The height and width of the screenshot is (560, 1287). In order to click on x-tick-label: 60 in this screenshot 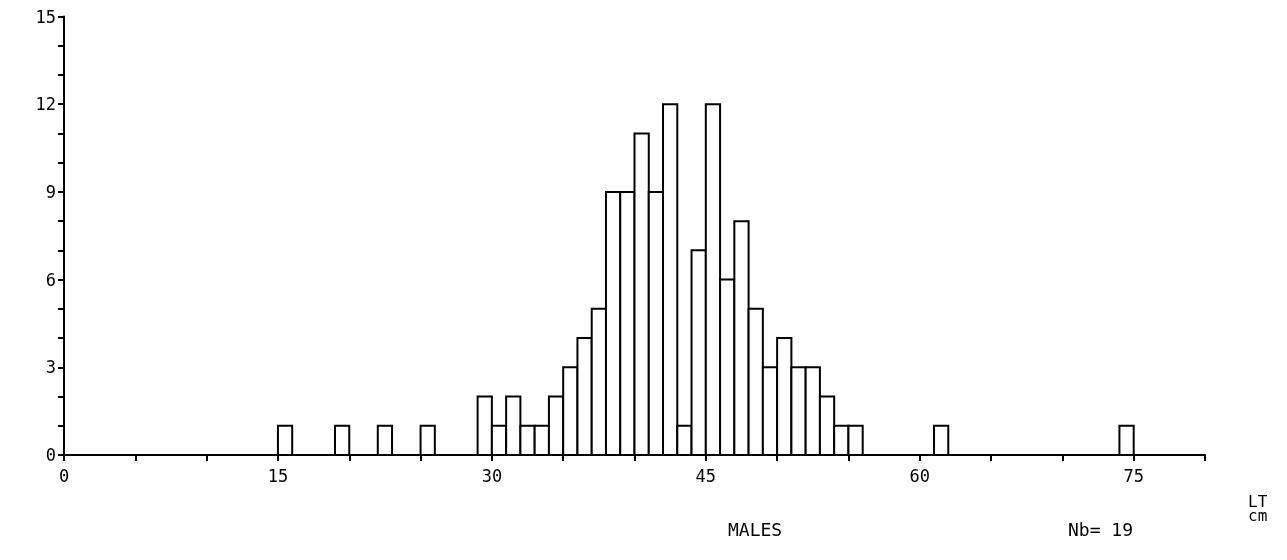, I will do `click(919, 475)`.